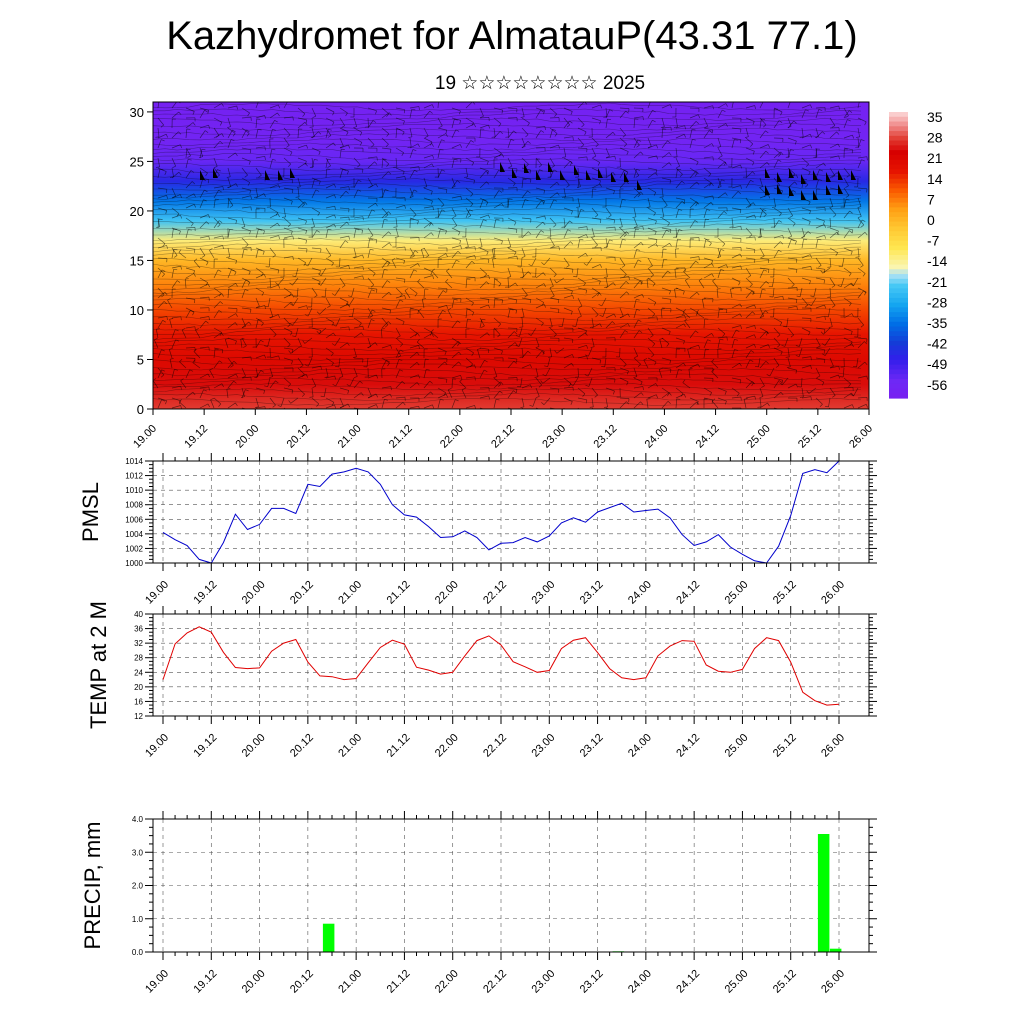 This screenshot has width=1024, height=1024. I want to click on temp-ytick-label: 12, so click(138, 716).